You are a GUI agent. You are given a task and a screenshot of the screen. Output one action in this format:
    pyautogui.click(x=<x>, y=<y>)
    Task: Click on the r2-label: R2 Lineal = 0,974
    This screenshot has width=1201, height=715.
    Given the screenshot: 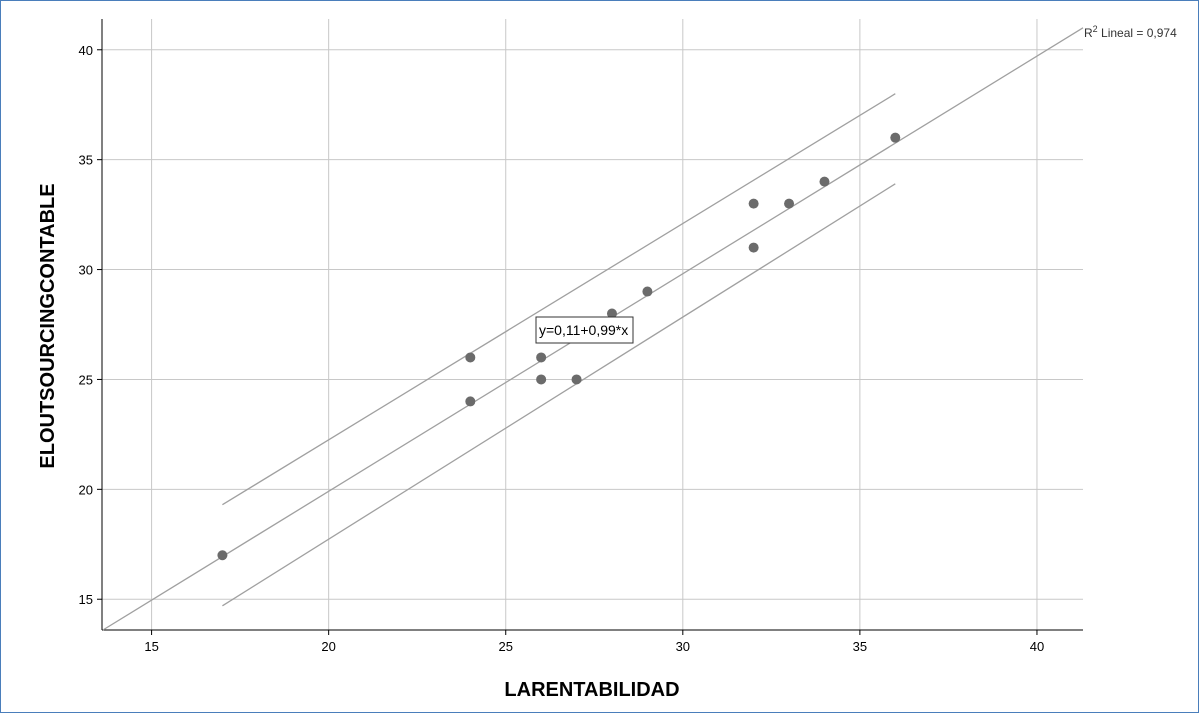 What is the action you would take?
    pyautogui.click(x=1130, y=32)
    